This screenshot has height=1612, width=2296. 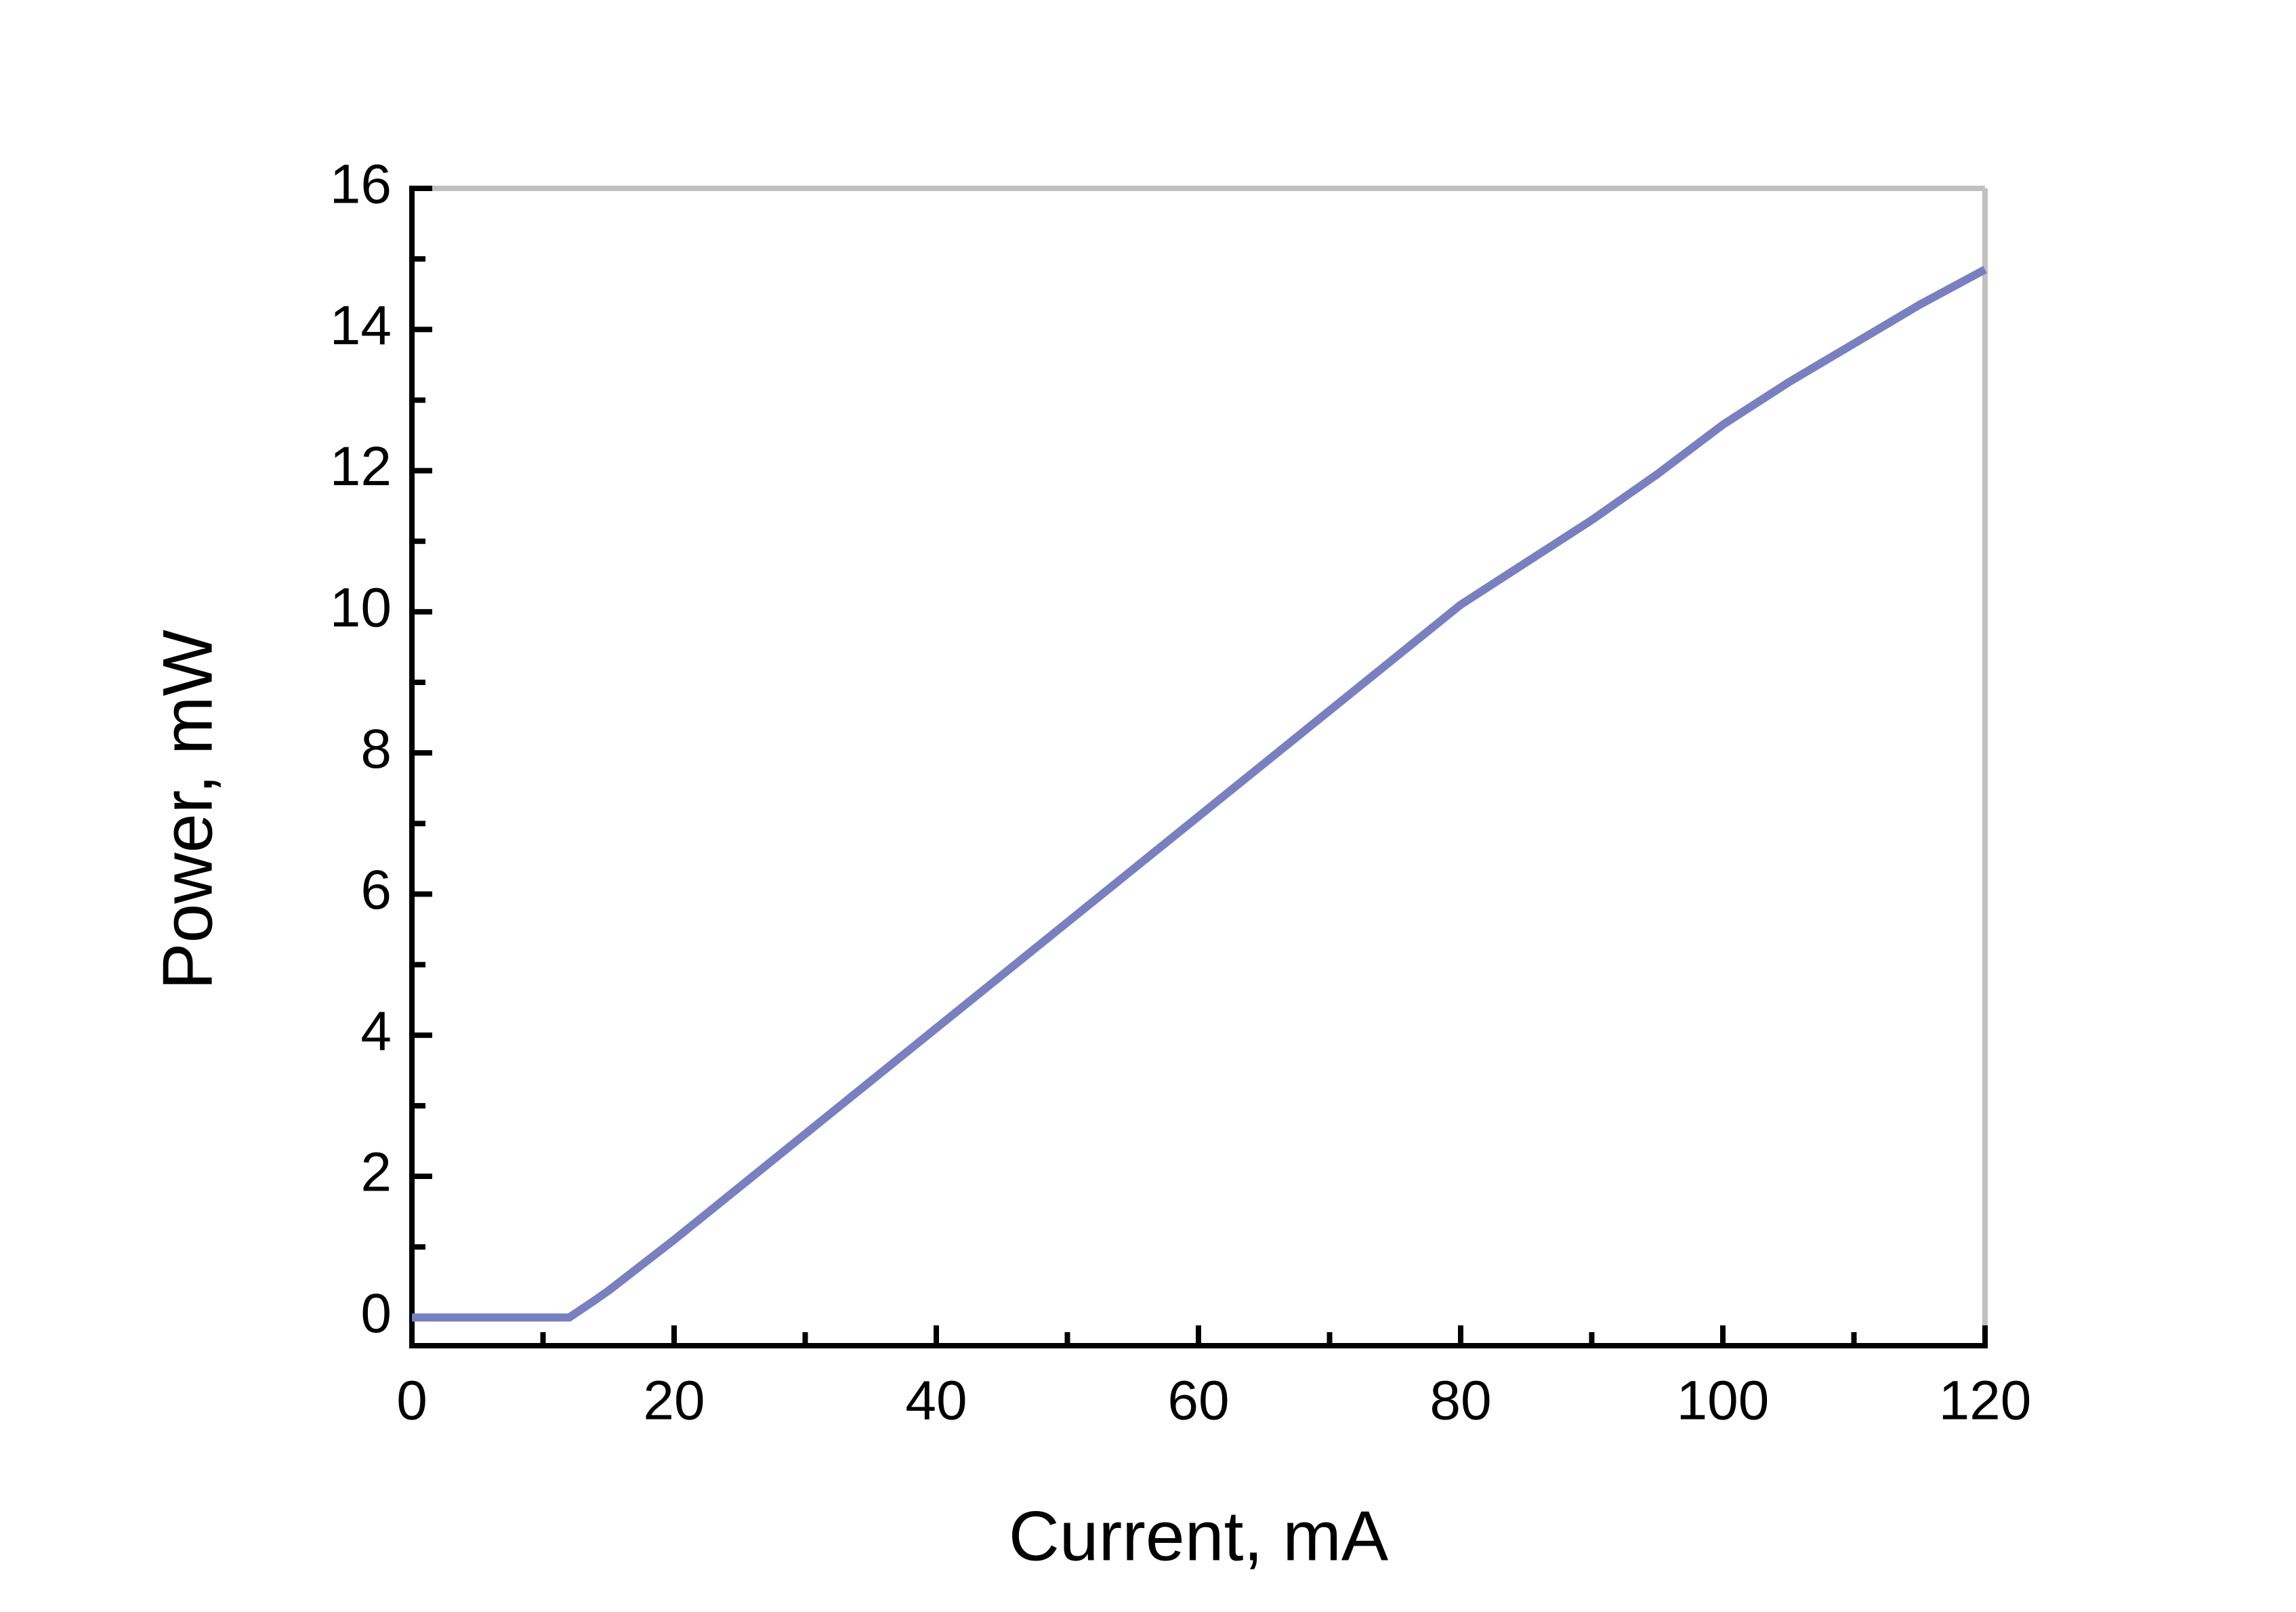 What do you see at coordinates (187, 809) in the screenshot?
I see `y-axis-label: Power, mW` at bounding box center [187, 809].